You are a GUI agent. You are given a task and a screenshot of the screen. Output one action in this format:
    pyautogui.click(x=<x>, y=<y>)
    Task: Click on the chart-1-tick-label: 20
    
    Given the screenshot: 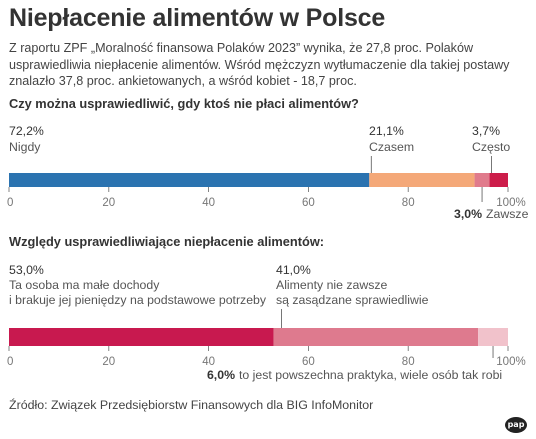 What is the action you would take?
    pyautogui.click(x=108, y=203)
    